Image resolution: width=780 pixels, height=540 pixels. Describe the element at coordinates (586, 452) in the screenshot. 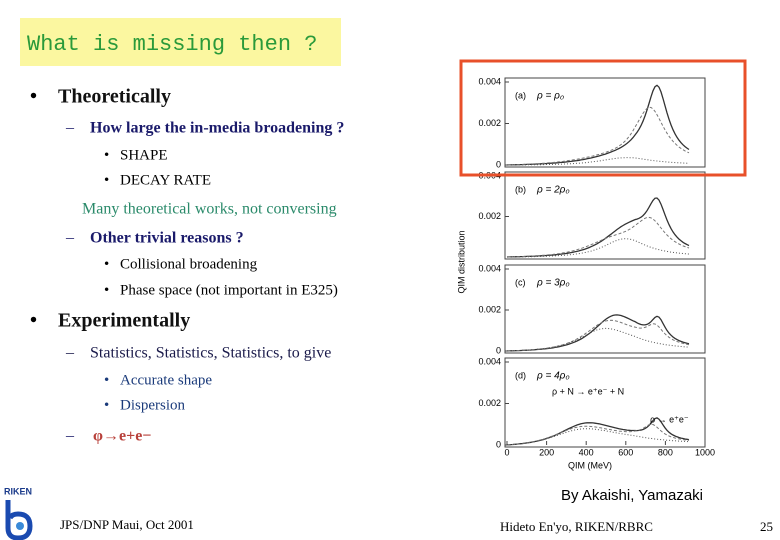

I see `x-tick-label: 400` at that location.